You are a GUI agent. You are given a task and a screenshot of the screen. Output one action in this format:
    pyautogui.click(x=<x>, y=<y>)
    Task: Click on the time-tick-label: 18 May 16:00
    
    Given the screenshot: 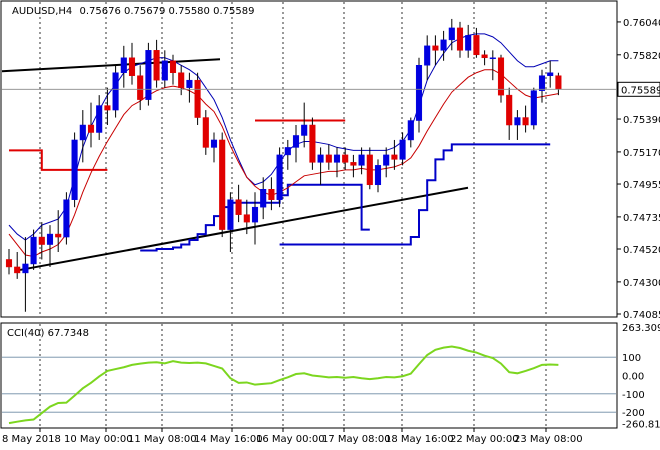 What is the action you would take?
    pyautogui.click(x=419, y=439)
    